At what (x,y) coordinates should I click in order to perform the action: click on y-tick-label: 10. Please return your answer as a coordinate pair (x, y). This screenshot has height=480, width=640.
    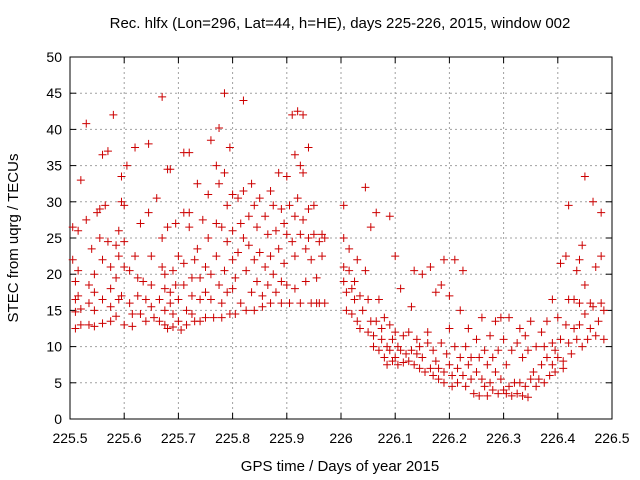
    Looking at the image, I should click on (54, 347).